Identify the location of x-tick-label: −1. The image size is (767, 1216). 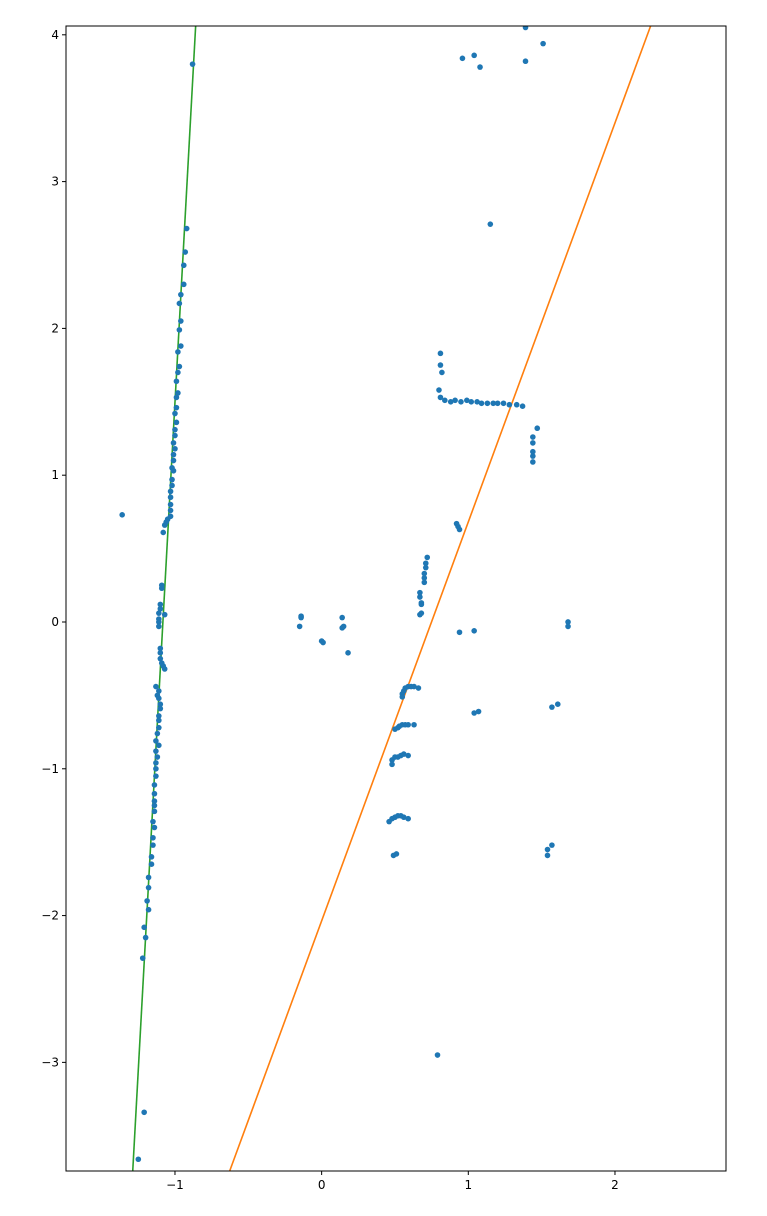
(175, 1185).